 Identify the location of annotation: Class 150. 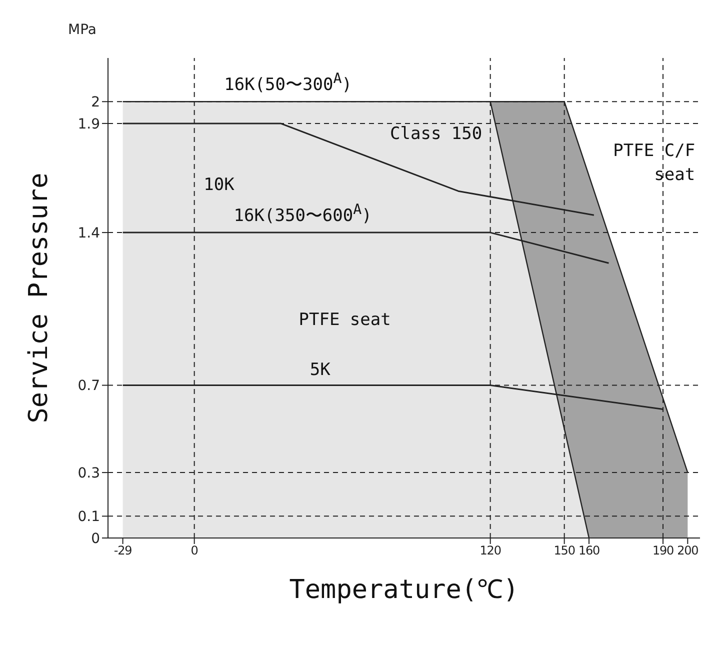
(436, 134).